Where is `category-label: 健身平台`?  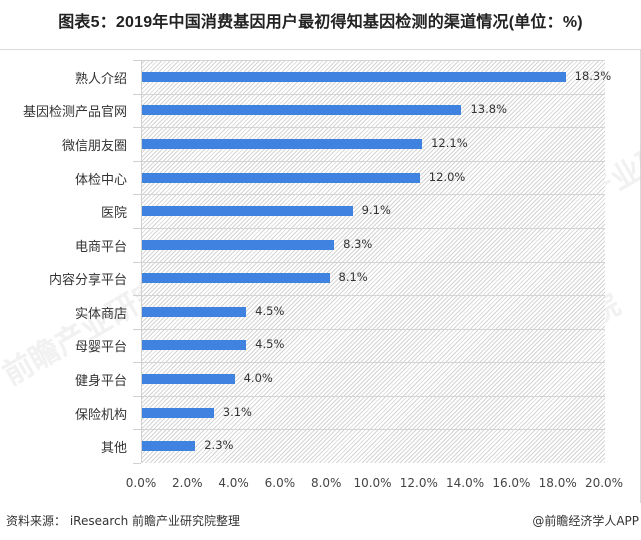 category-label: 健身平台 is located at coordinates (100, 382).